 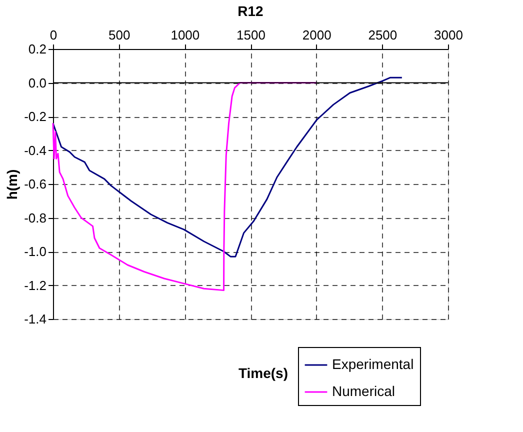 What do you see at coordinates (251, 35) in the screenshot?
I see `x-tick-label: 1500` at bounding box center [251, 35].